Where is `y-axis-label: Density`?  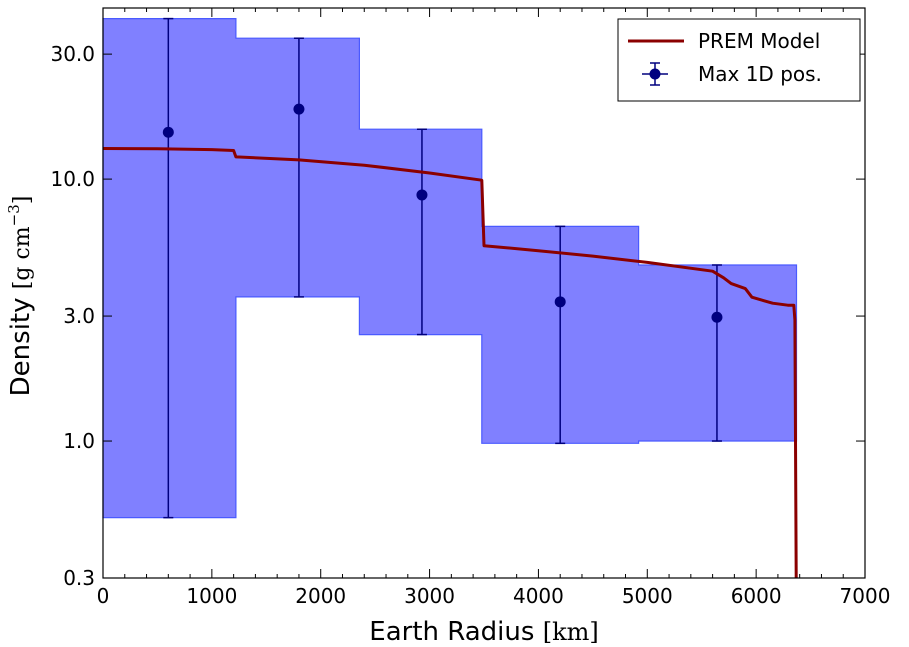
y-axis-label: Density is located at coordinates (21, 346).